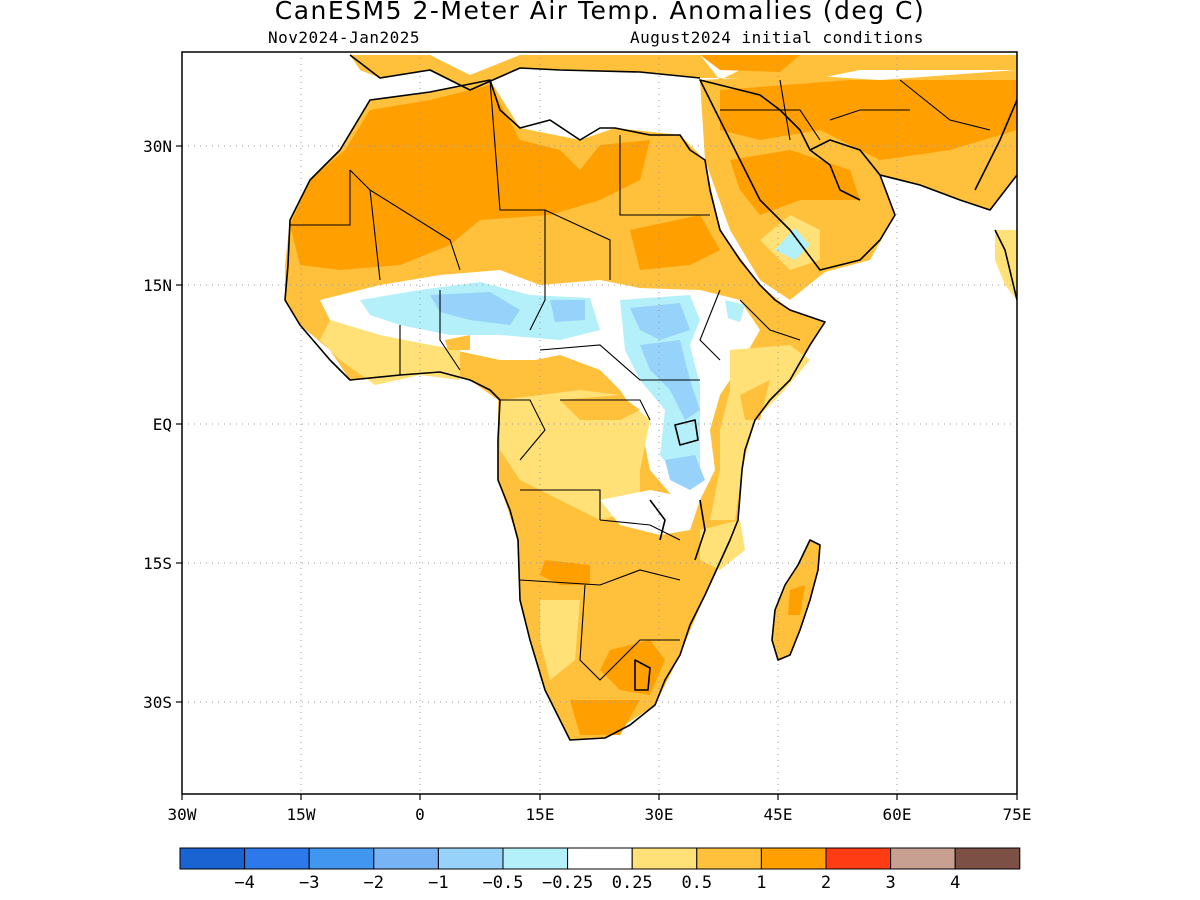 This screenshot has height=900, width=1200. What do you see at coordinates (157, 285) in the screenshot?
I see `y-tick-label: 15N` at bounding box center [157, 285].